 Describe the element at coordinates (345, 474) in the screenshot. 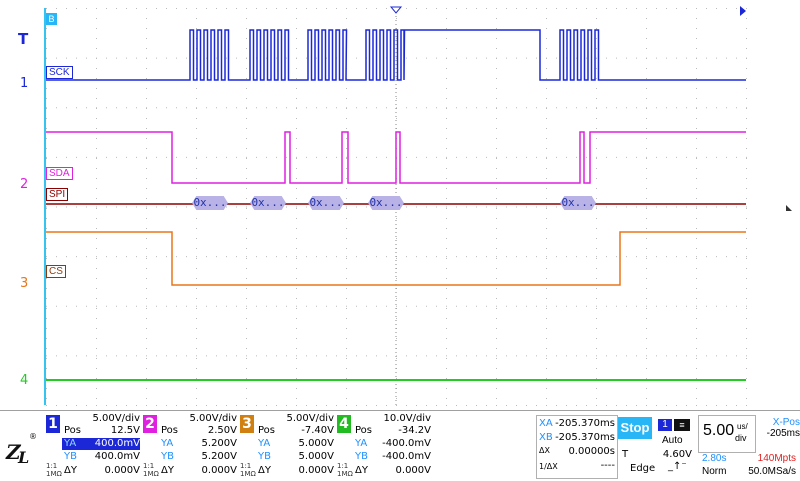

I see `ch4-impedance: 1MΩ` at that location.